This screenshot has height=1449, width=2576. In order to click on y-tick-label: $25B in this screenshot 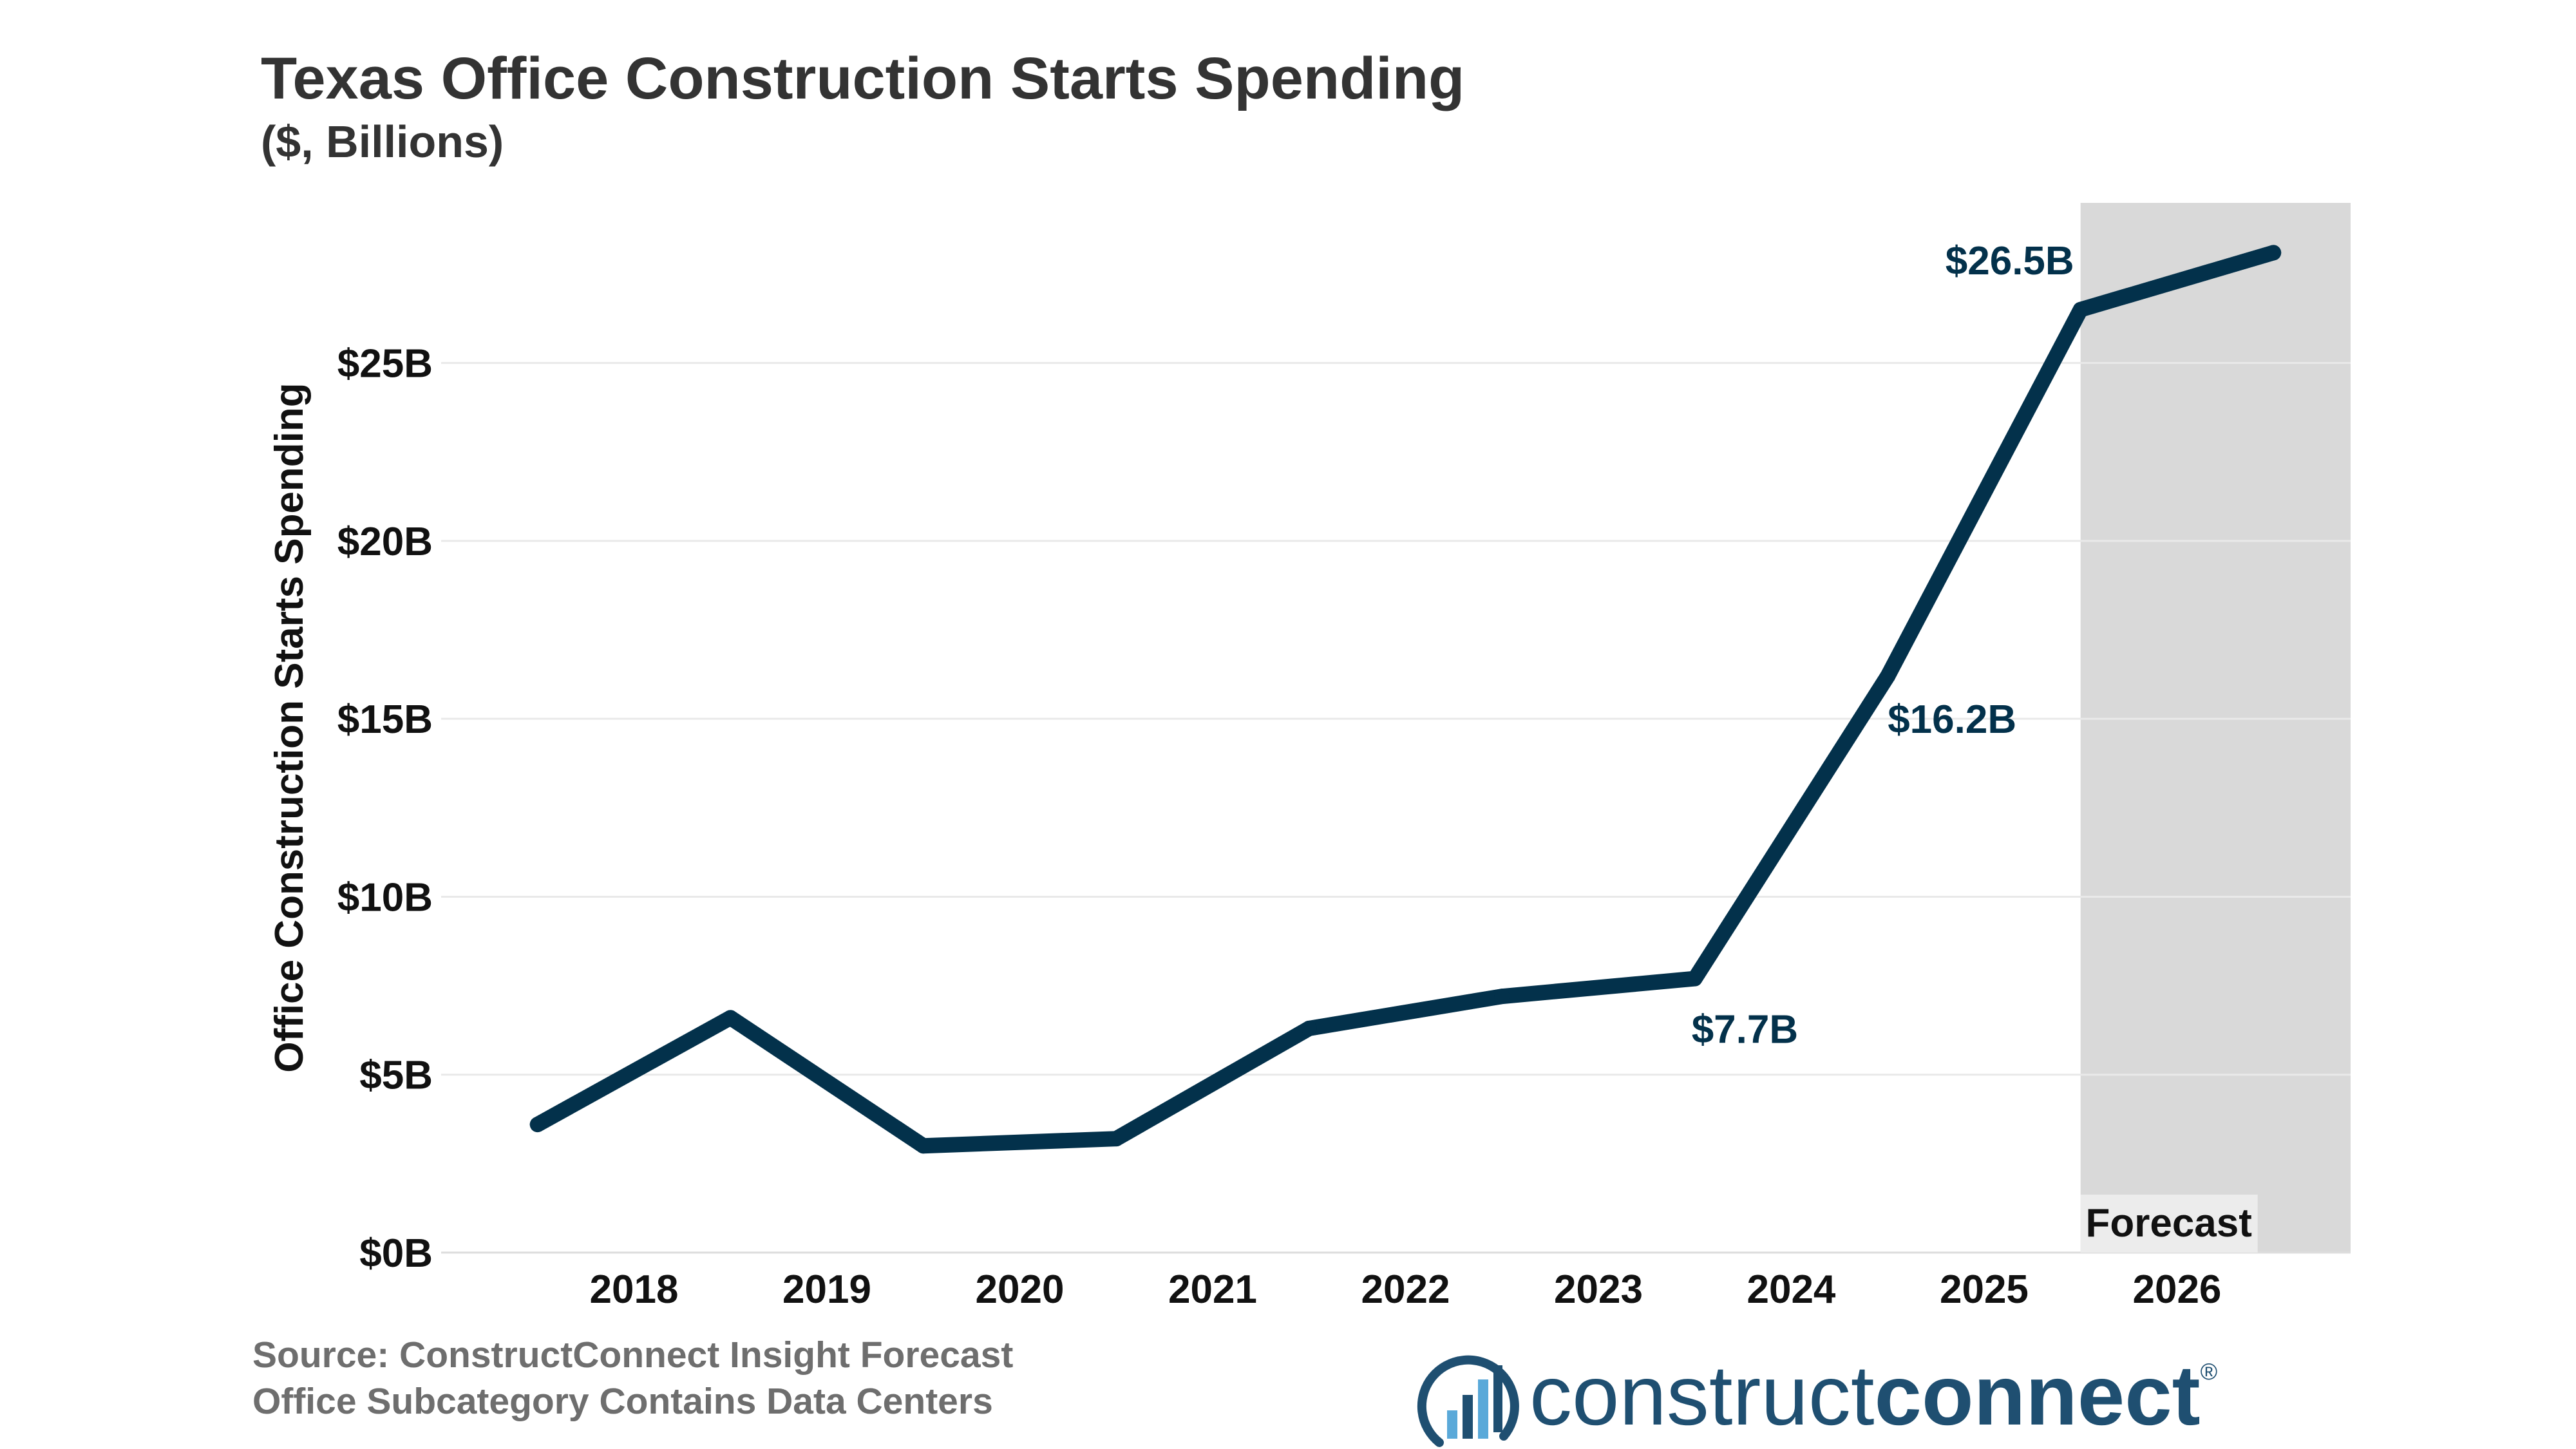, I will do `click(385, 364)`.